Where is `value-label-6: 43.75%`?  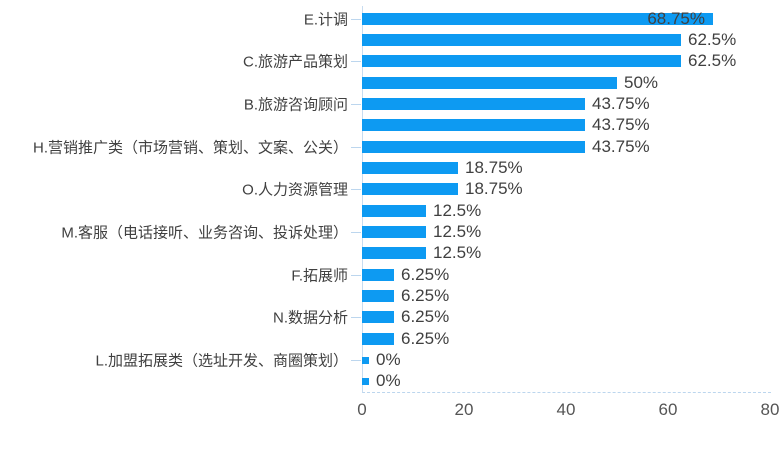 value-label-6: 43.75% is located at coordinates (621, 146).